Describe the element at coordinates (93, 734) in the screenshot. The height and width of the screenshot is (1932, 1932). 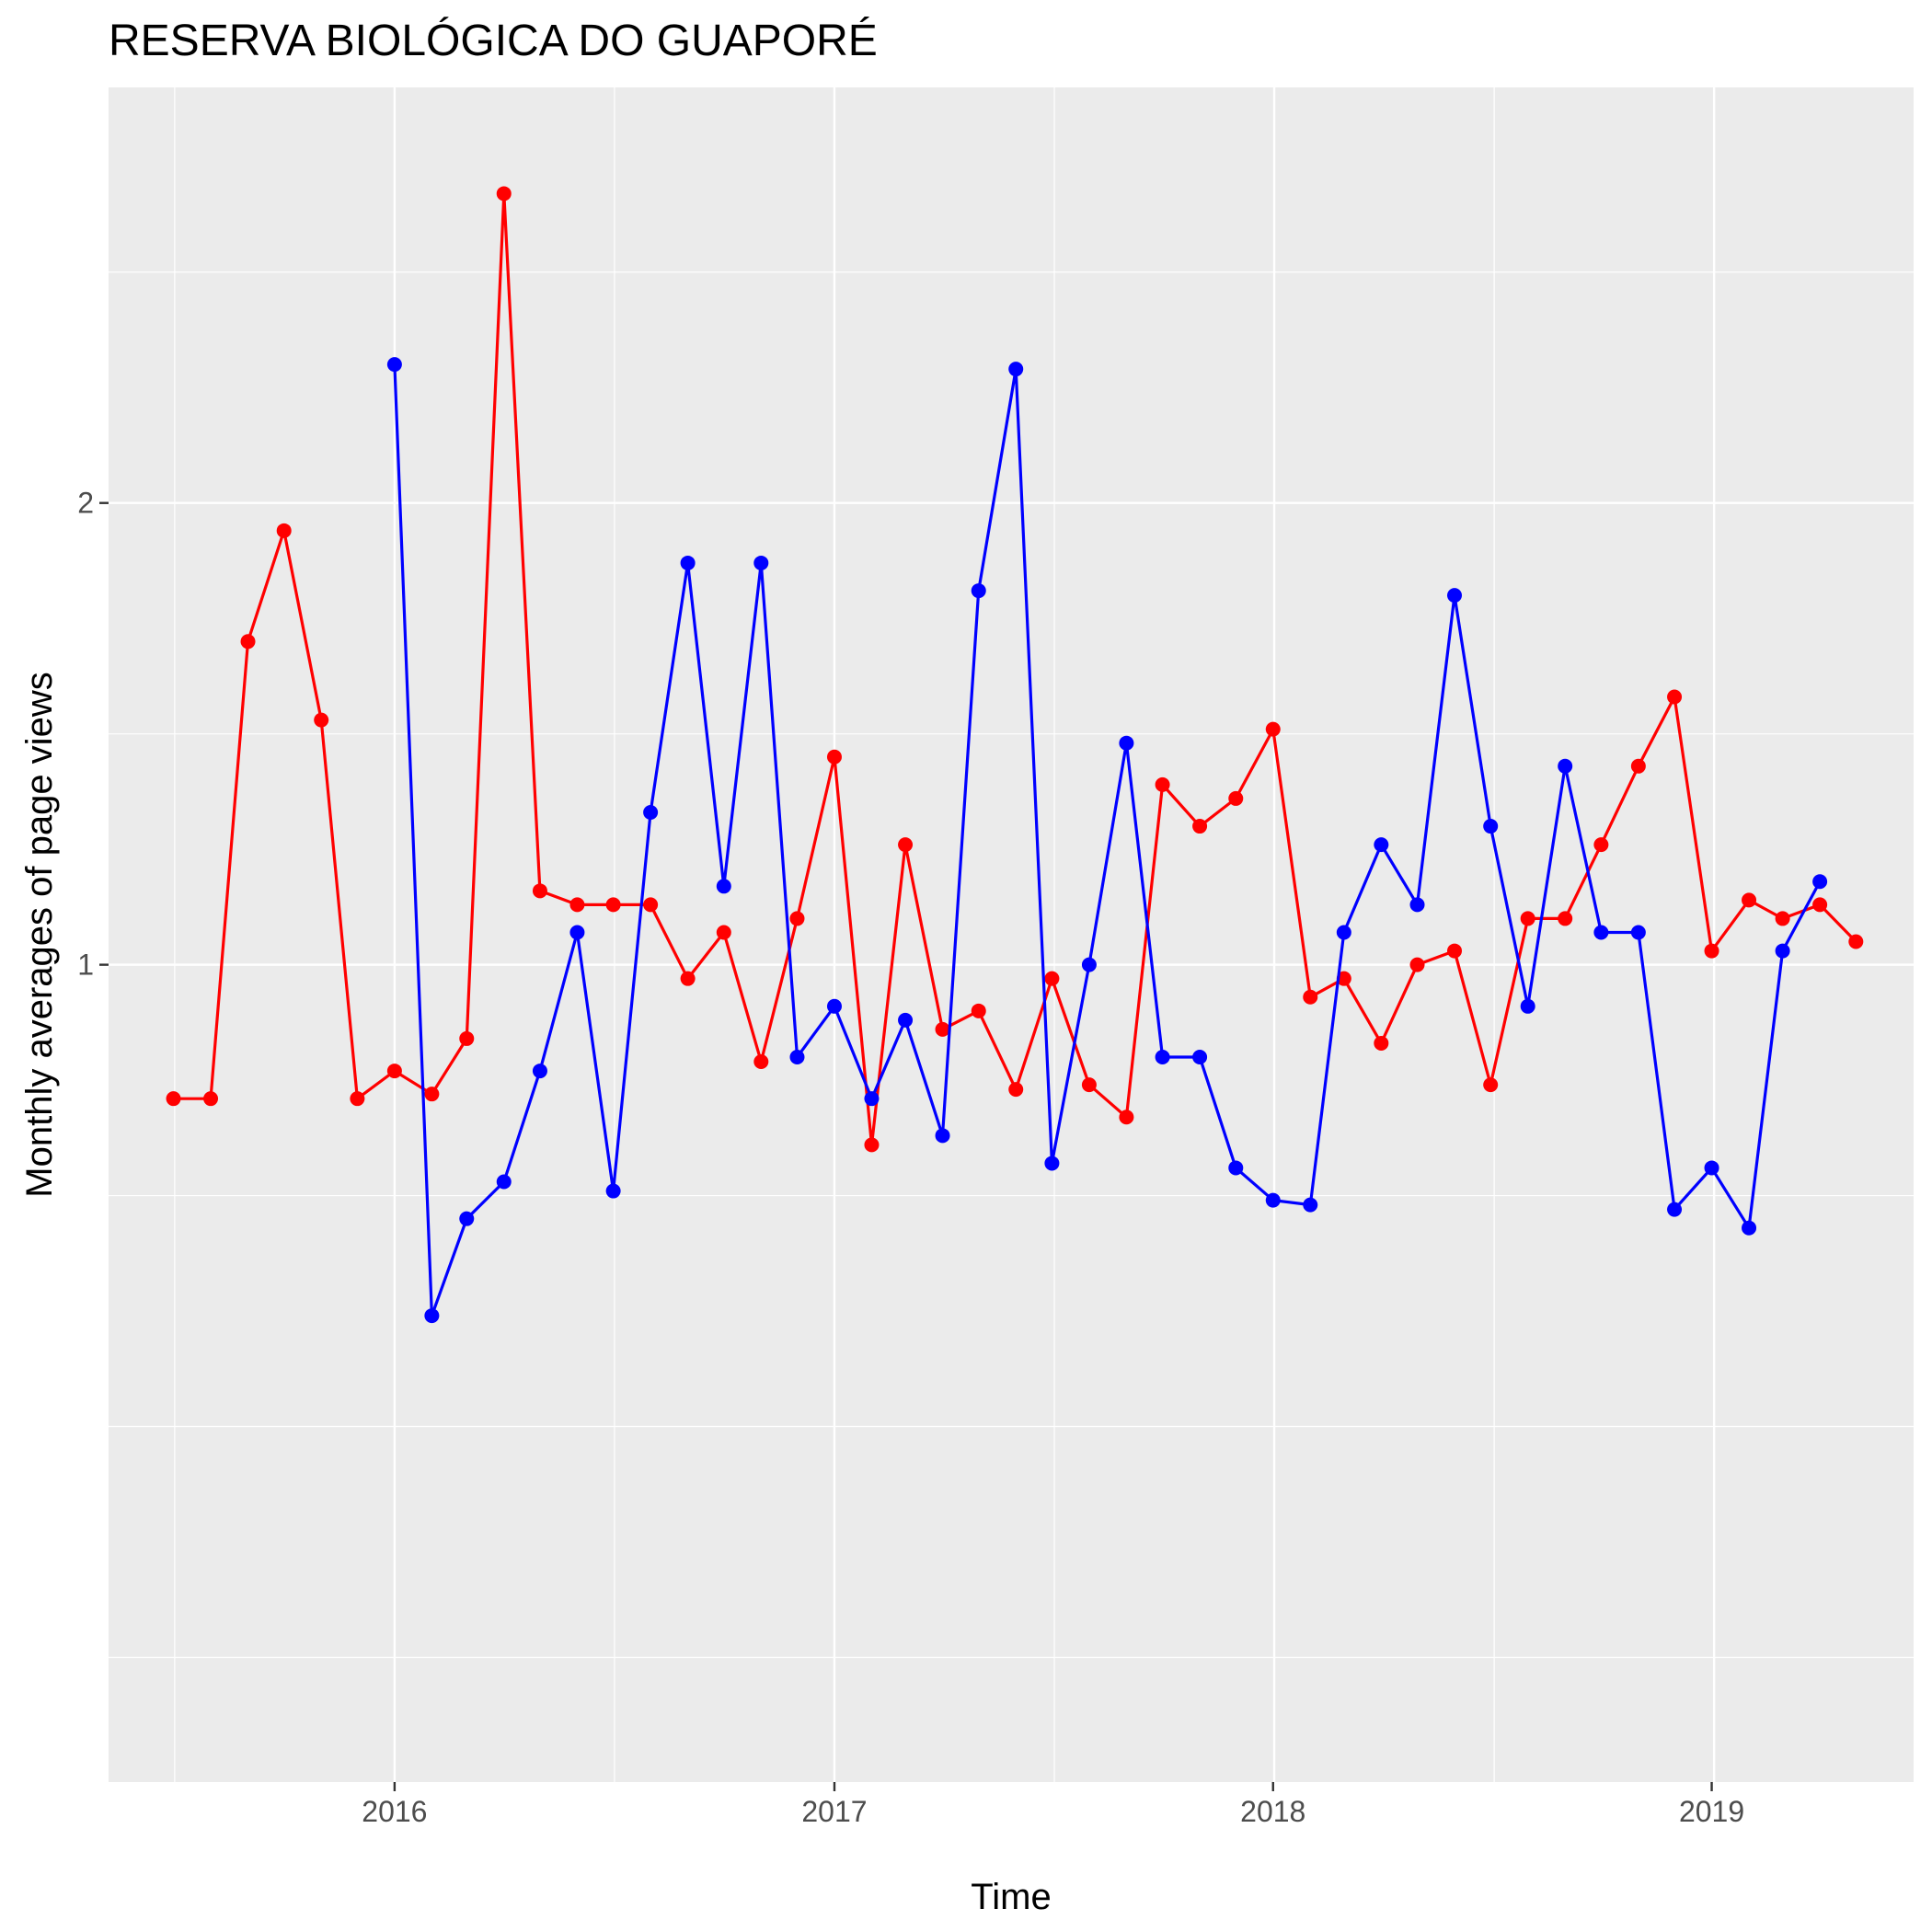
I see `y-axis: 12` at that location.